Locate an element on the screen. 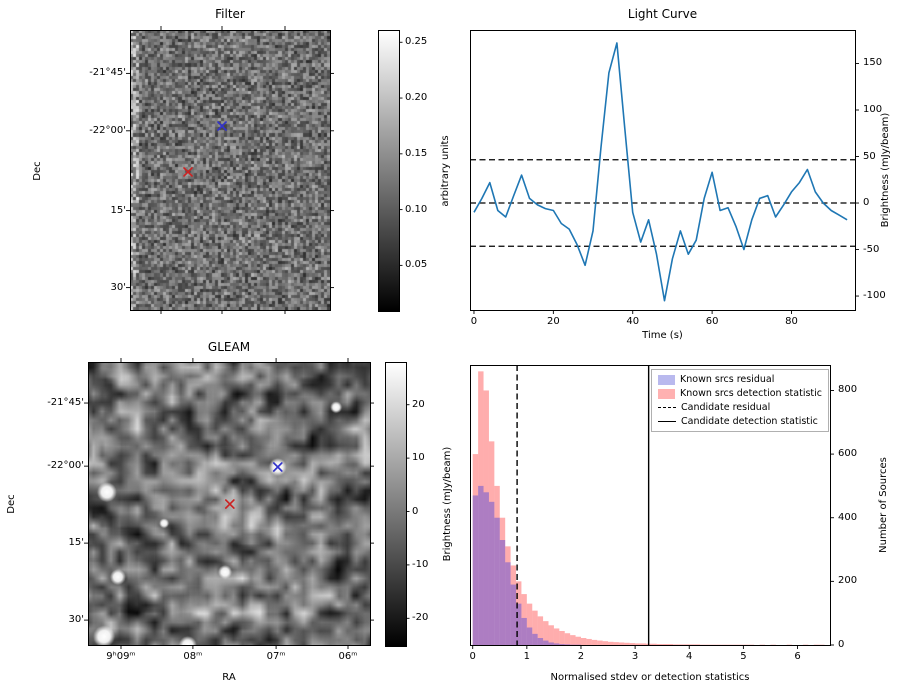 The image size is (907, 699). stat-tick-label: 0 is located at coordinates (472, 656).